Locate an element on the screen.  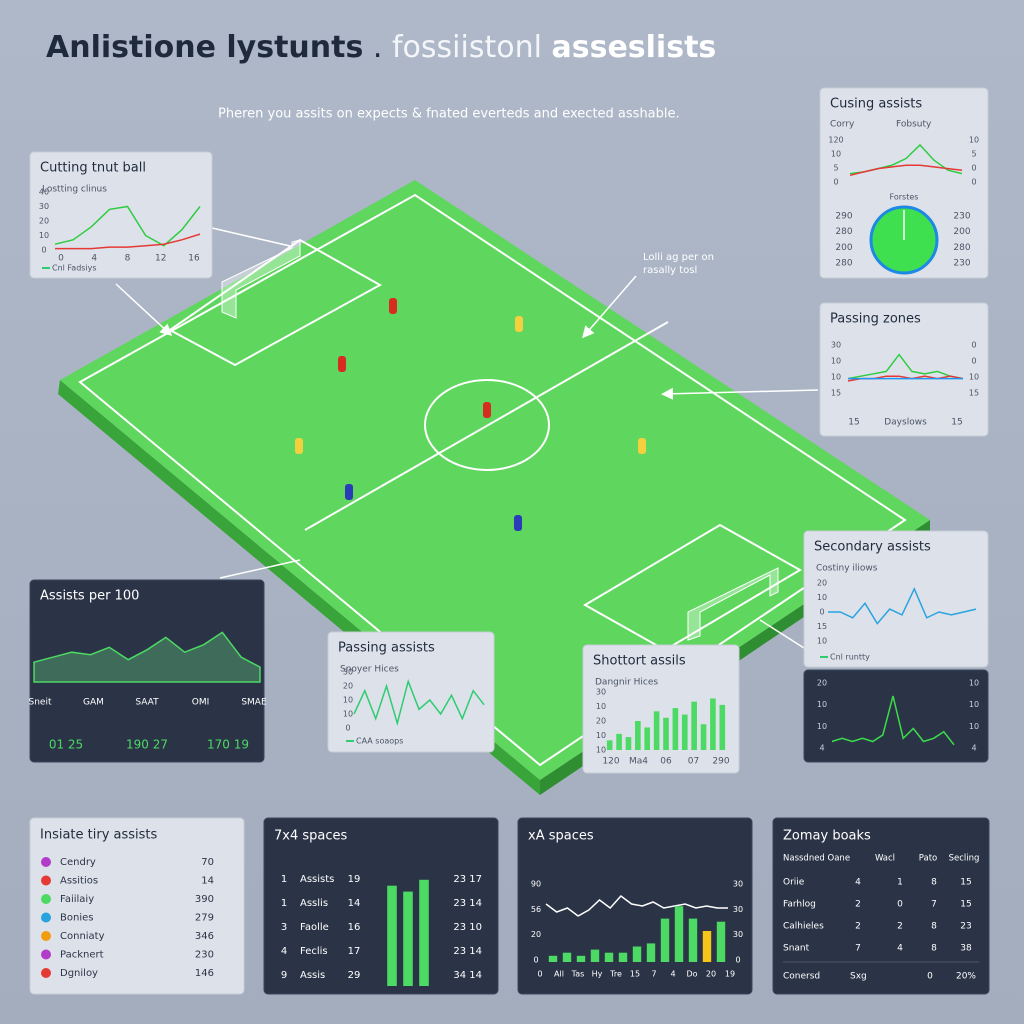
x-tick-label: 19 is located at coordinates (730, 974).